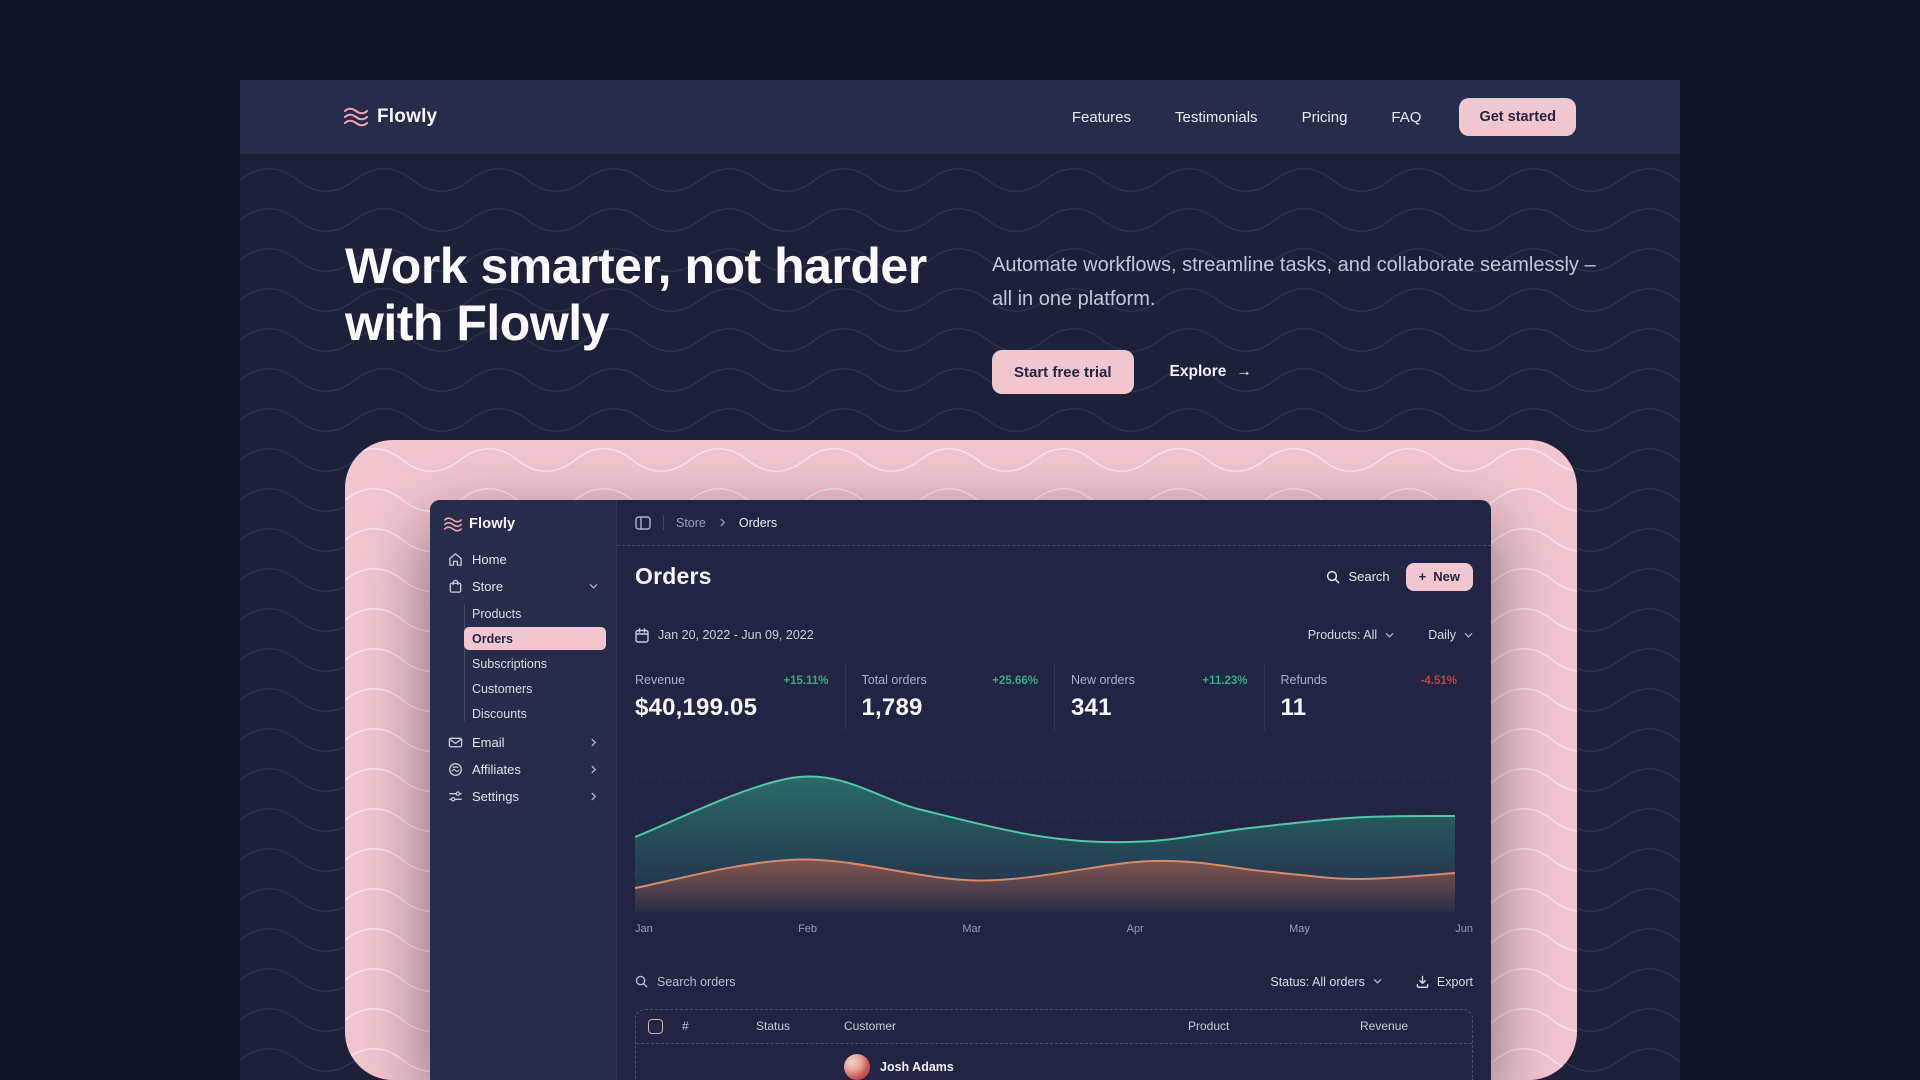 The height and width of the screenshot is (1080, 1920). I want to click on column-header-product: Product, so click(1209, 1026).